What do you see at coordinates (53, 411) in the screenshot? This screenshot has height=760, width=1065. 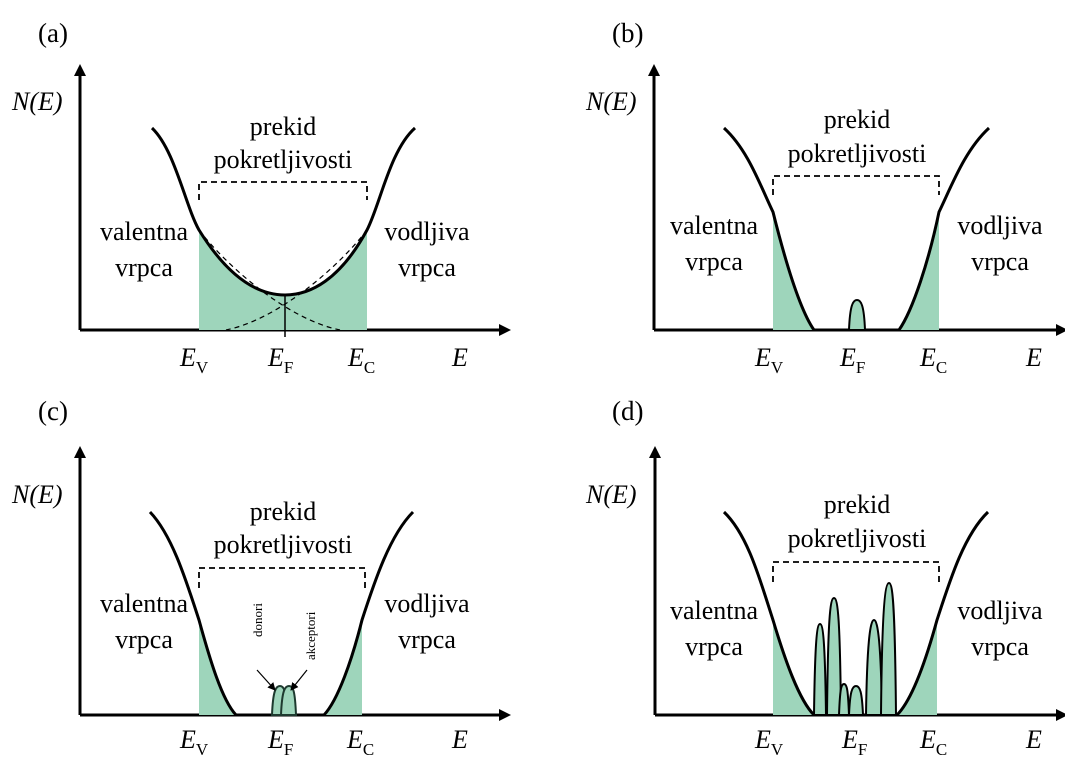 I see `panel-tag: (c)` at bounding box center [53, 411].